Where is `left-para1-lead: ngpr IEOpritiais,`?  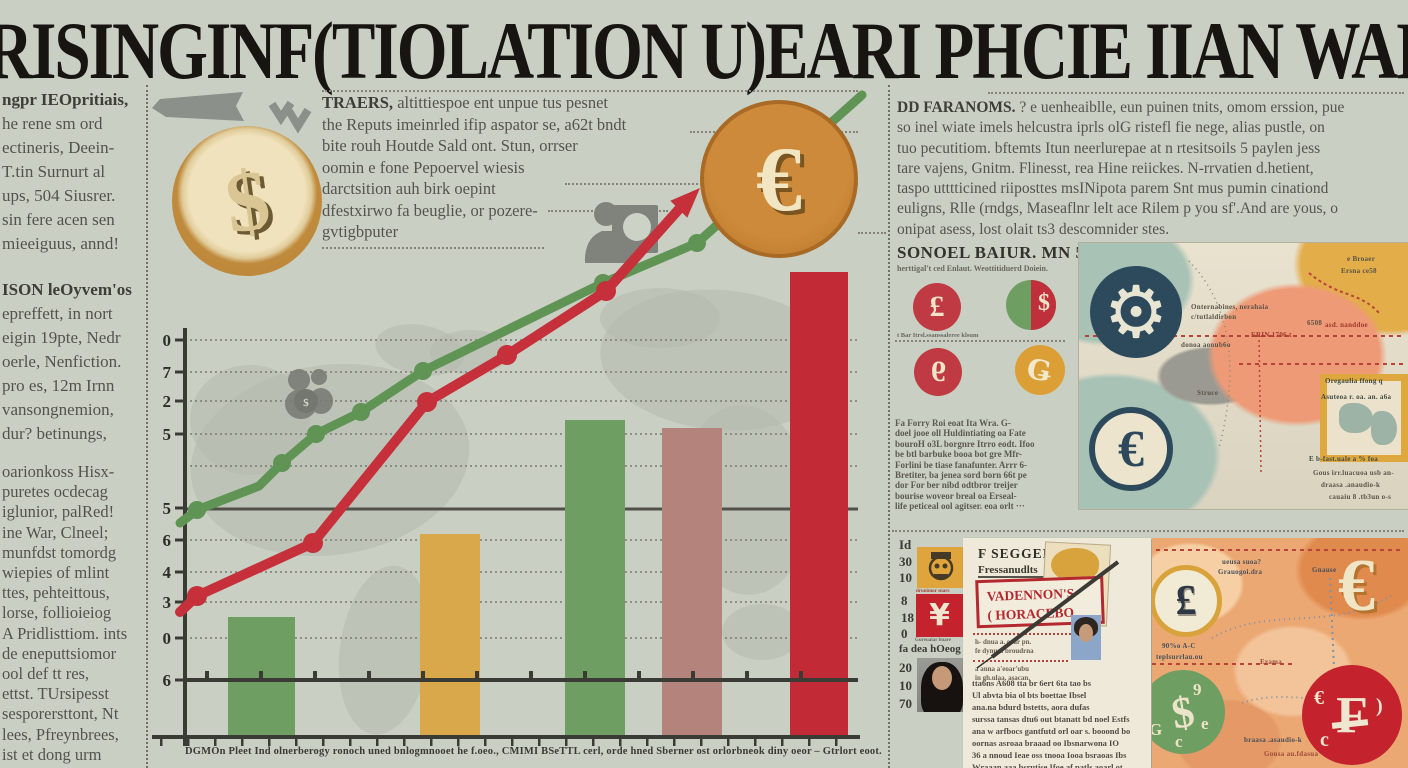 left-para1-lead: ngpr IEOpritiais, is located at coordinates (65, 99).